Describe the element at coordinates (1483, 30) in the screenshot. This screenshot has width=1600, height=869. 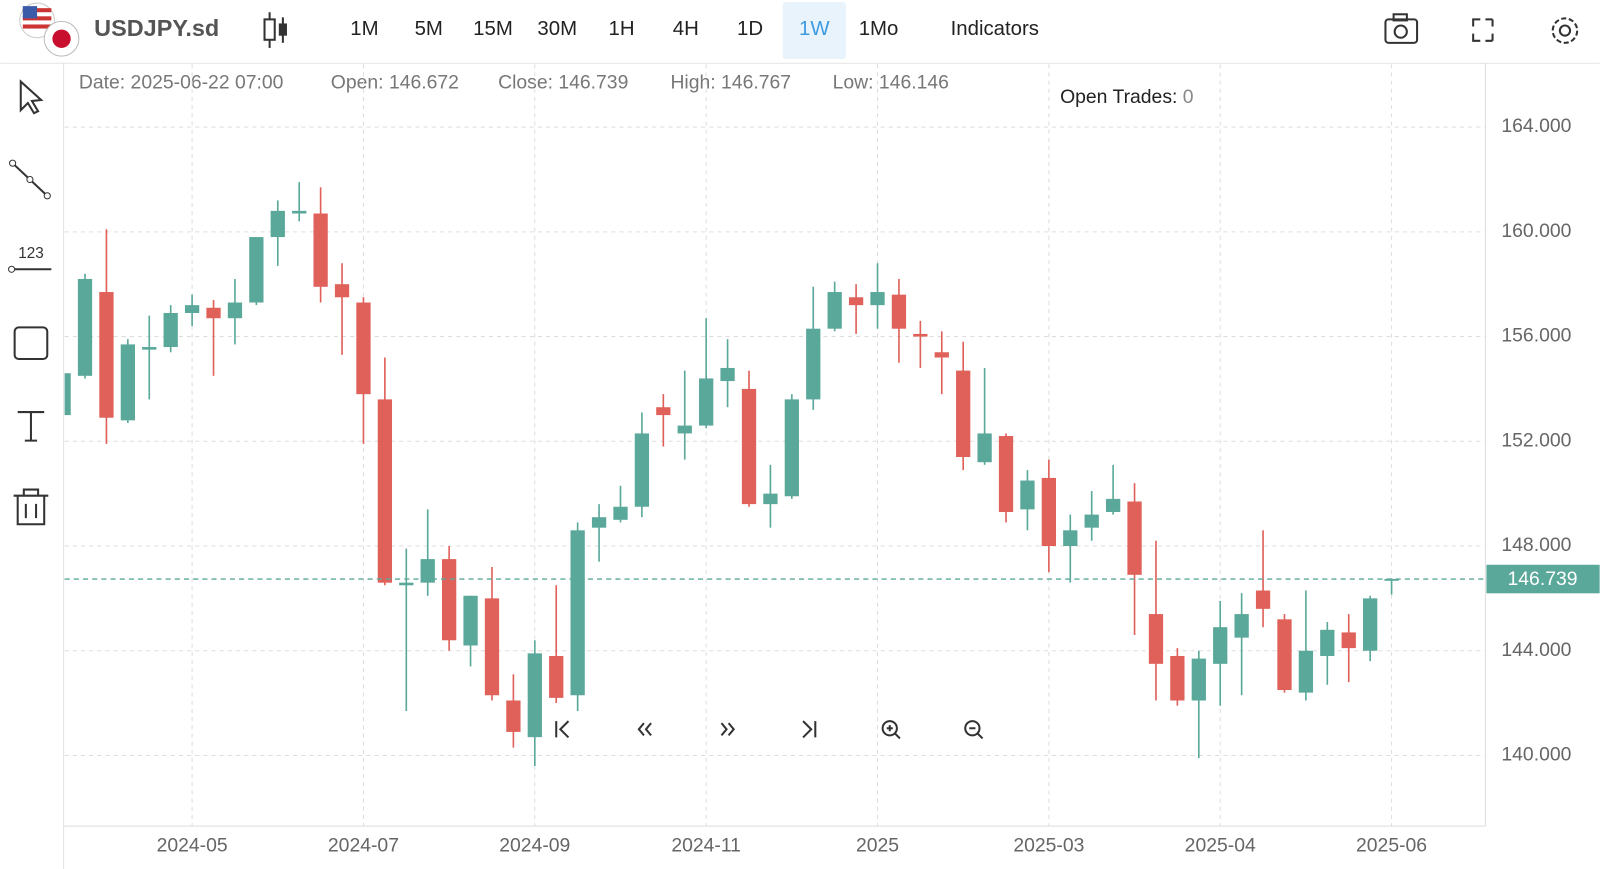
I see `fullscreen-button` at that location.